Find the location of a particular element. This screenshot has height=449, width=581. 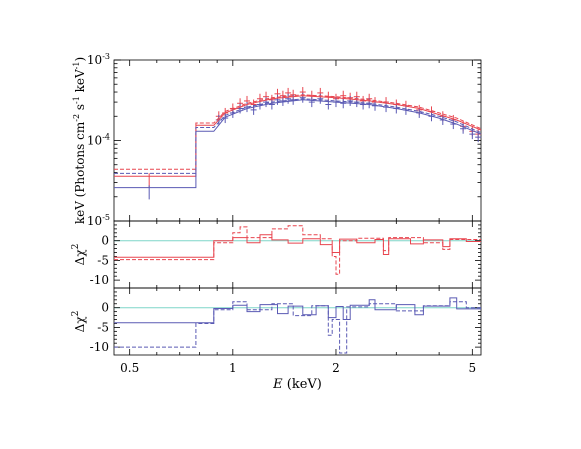

x-axis-label: E (keV) is located at coordinates (297, 384).